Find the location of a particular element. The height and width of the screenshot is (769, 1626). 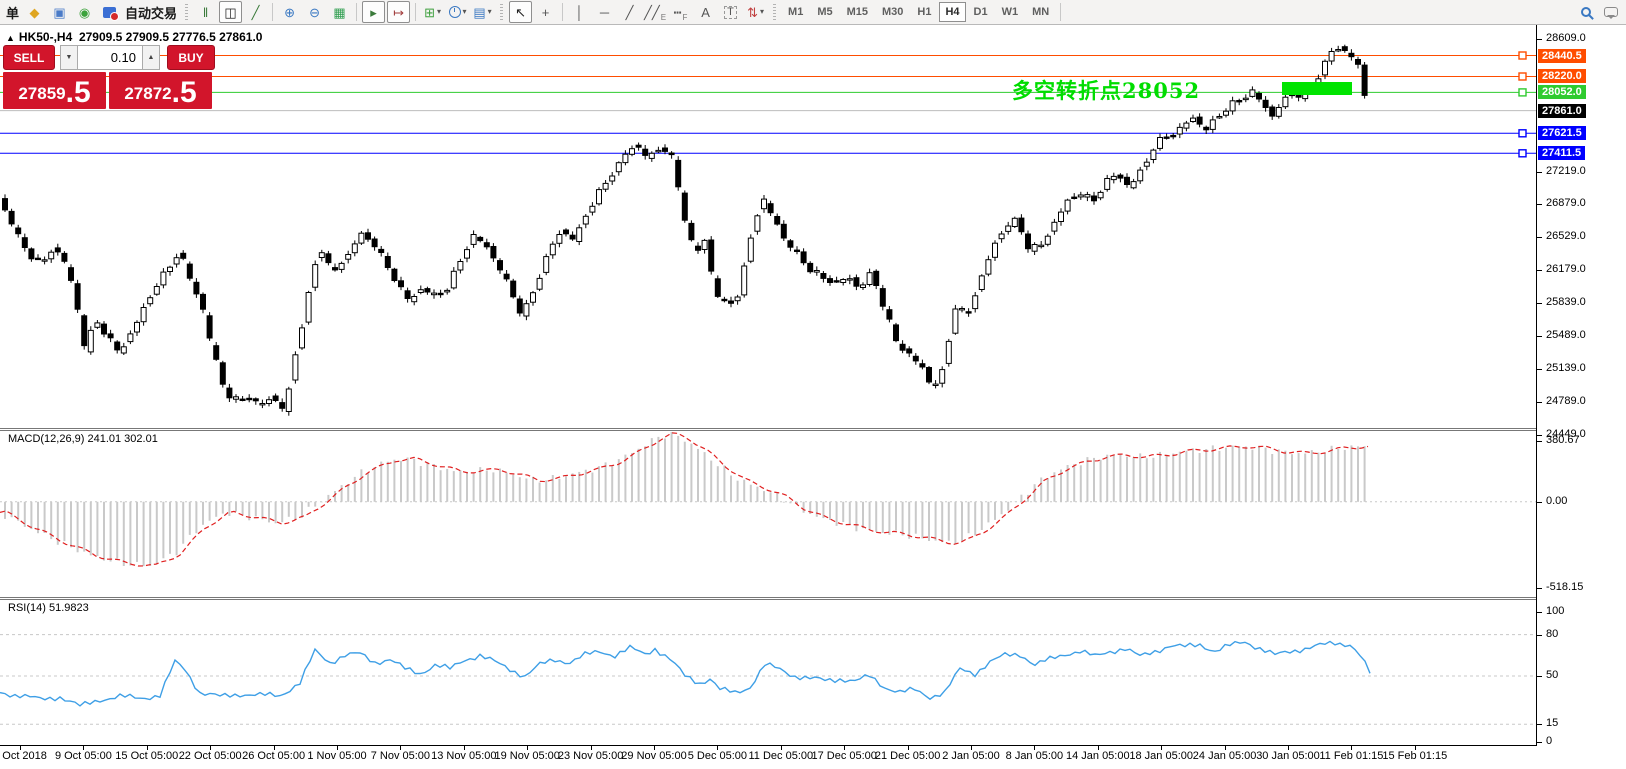

volume-input is located at coordinates (110, 57).